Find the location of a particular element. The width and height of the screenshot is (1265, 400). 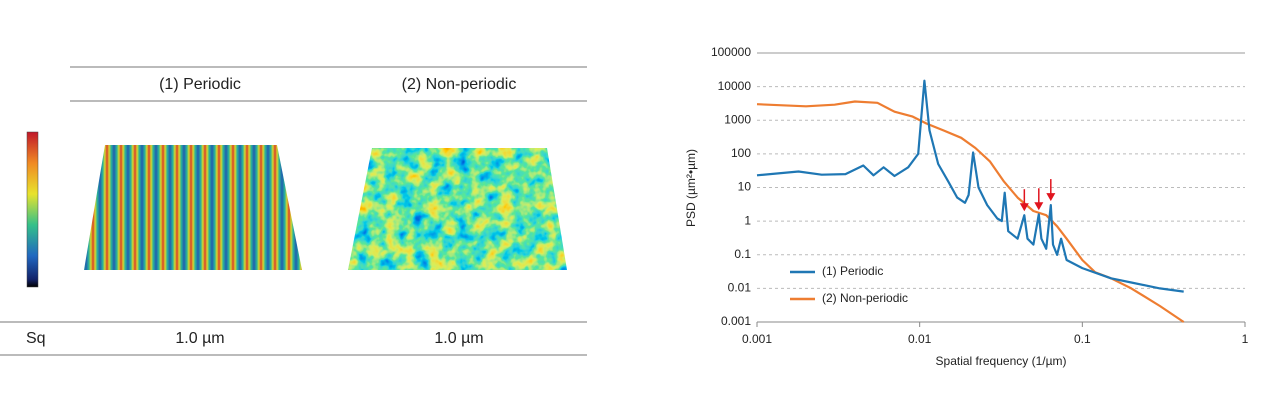

y-tick-label: 0.1 is located at coordinates (742, 254).